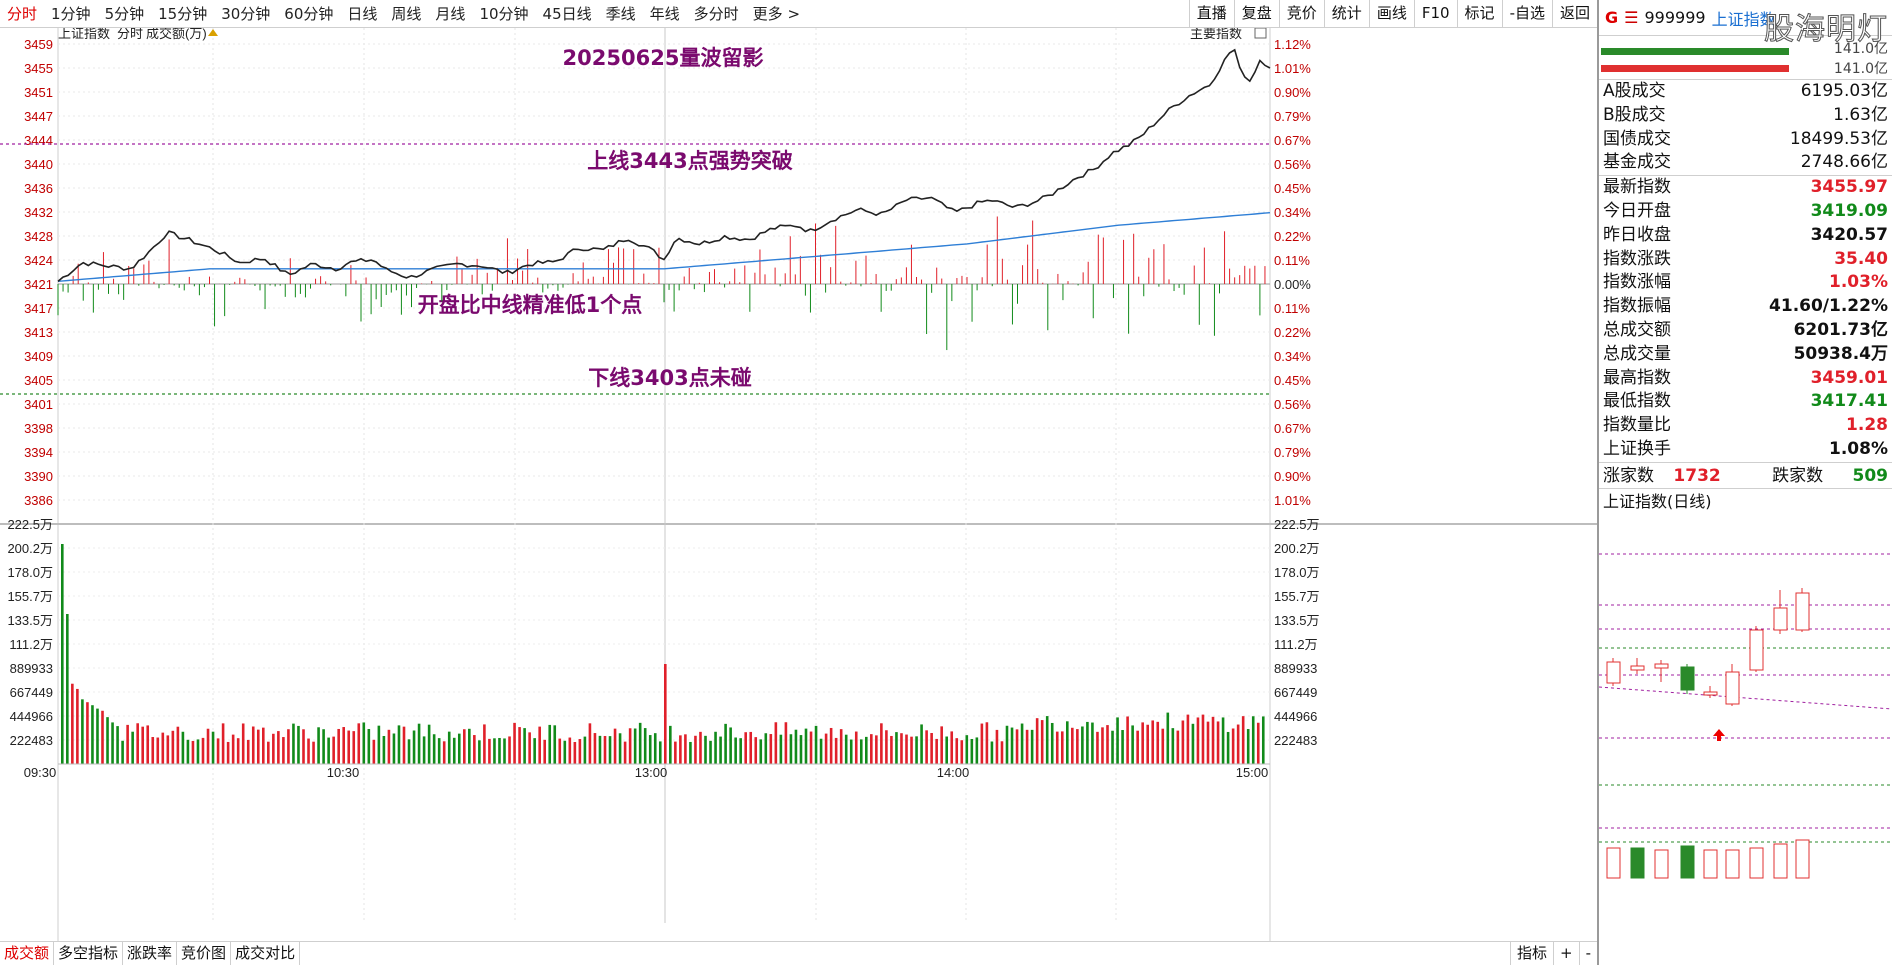  I want to click on stock-name: 上证指数, so click(1743, 19).